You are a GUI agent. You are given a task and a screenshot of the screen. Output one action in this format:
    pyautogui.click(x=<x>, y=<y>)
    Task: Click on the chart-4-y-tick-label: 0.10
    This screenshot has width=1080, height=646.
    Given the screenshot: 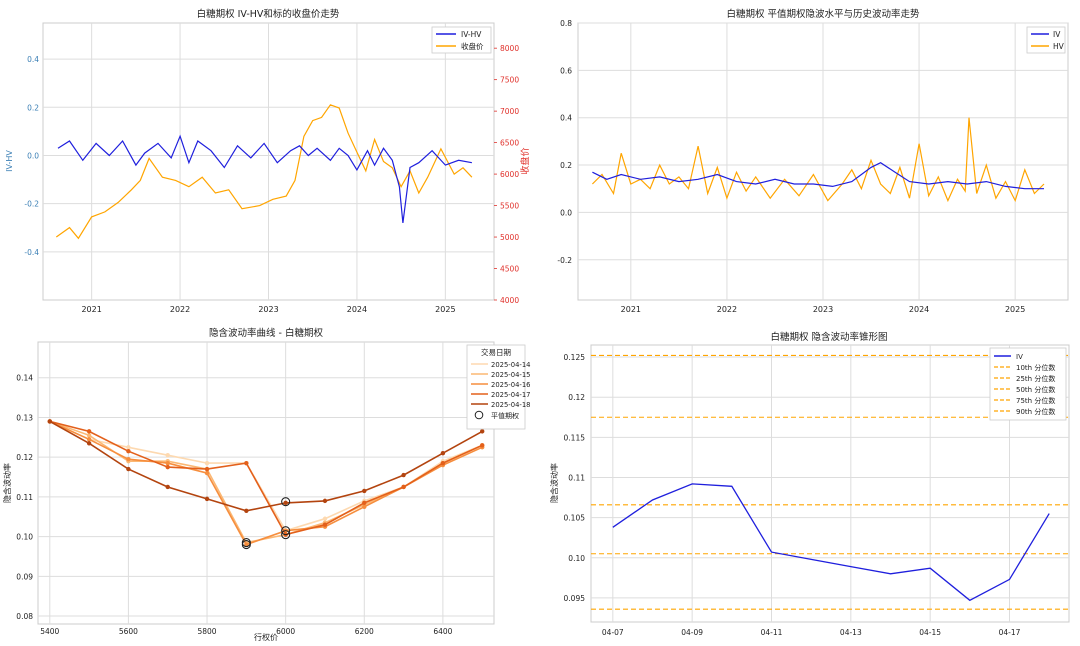 What is the action you would take?
    pyautogui.click(x=576, y=558)
    